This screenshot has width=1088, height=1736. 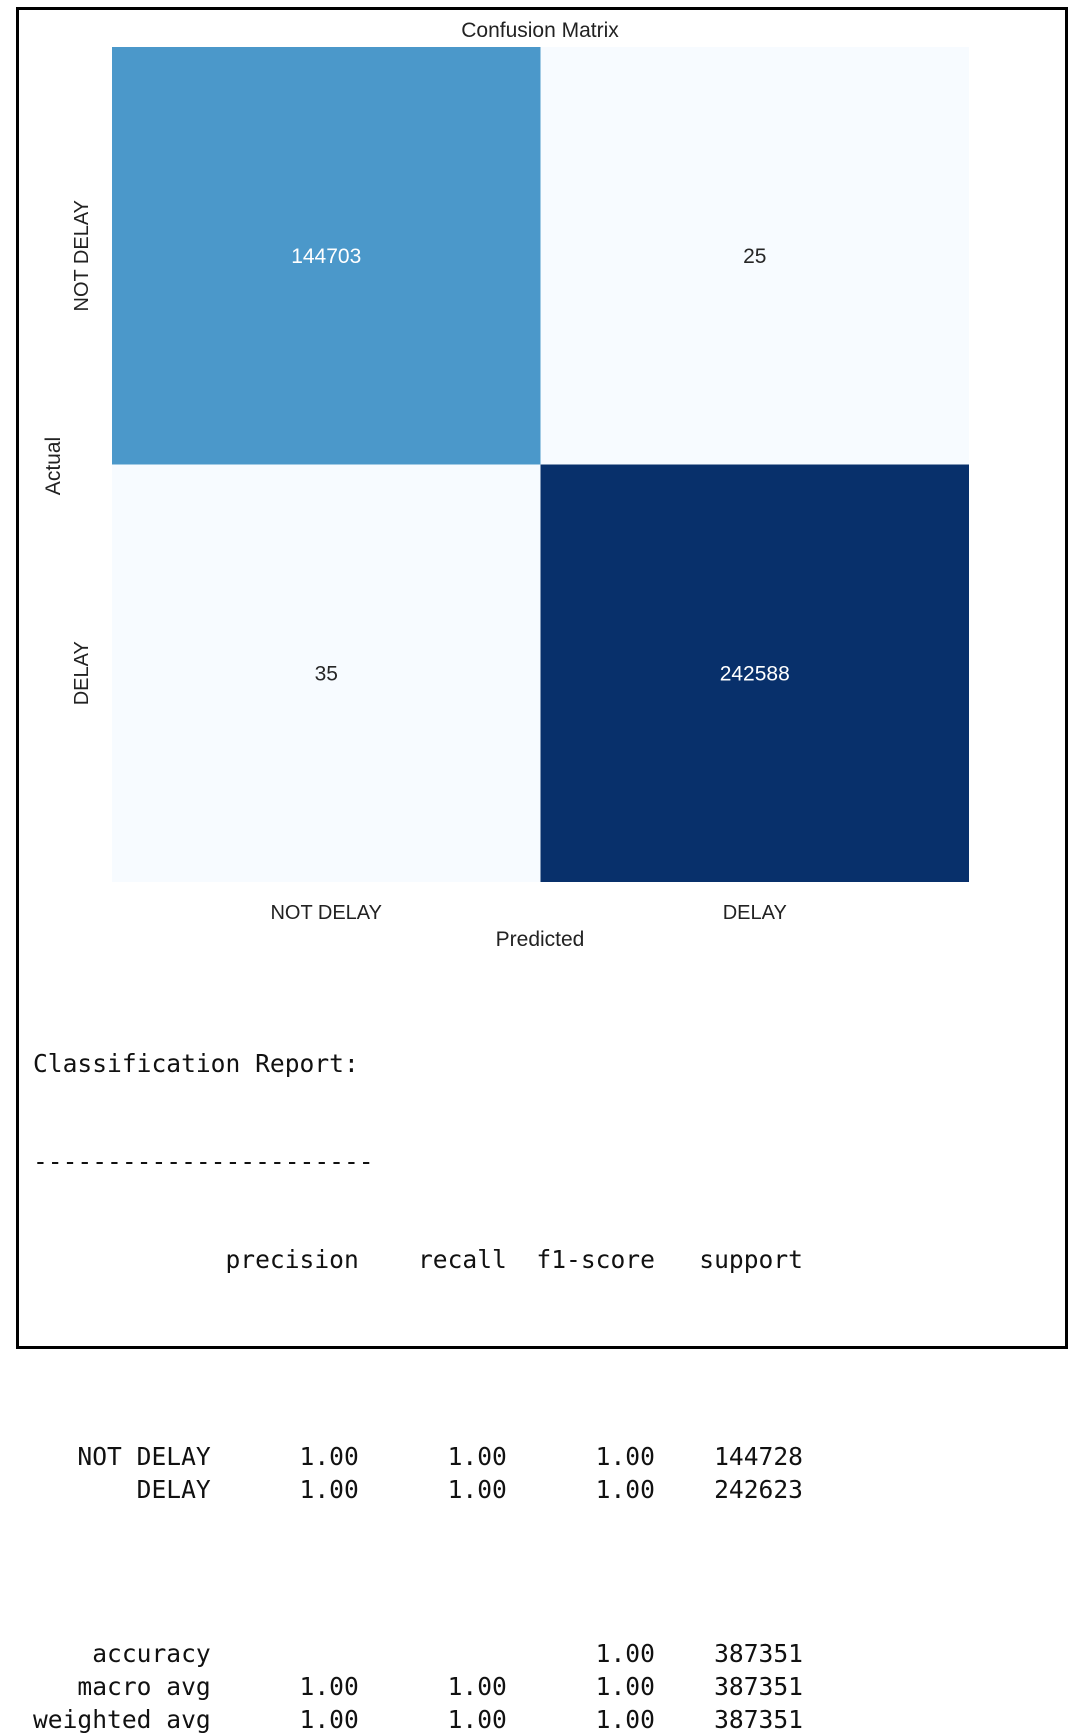 What do you see at coordinates (540, 939) in the screenshot?
I see `x-axis-label: Predicted` at bounding box center [540, 939].